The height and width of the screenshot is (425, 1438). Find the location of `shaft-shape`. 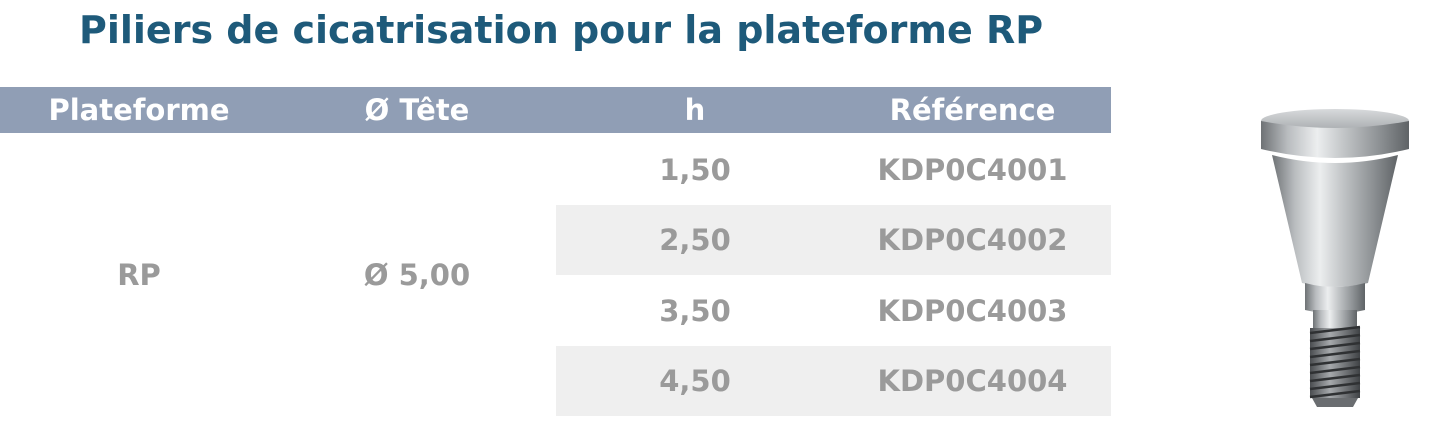

shaft-shape is located at coordinates (1335, 319).